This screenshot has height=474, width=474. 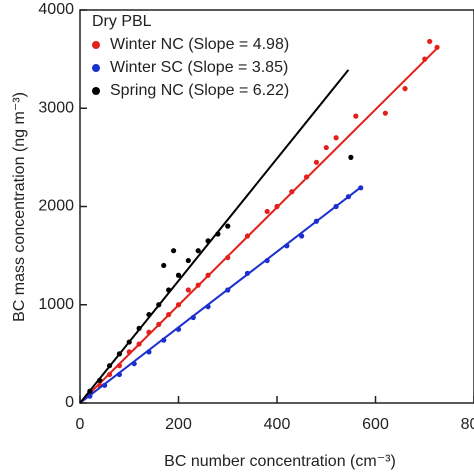 I want to click on x-tick-label: 400, so click(x=277, y=424).